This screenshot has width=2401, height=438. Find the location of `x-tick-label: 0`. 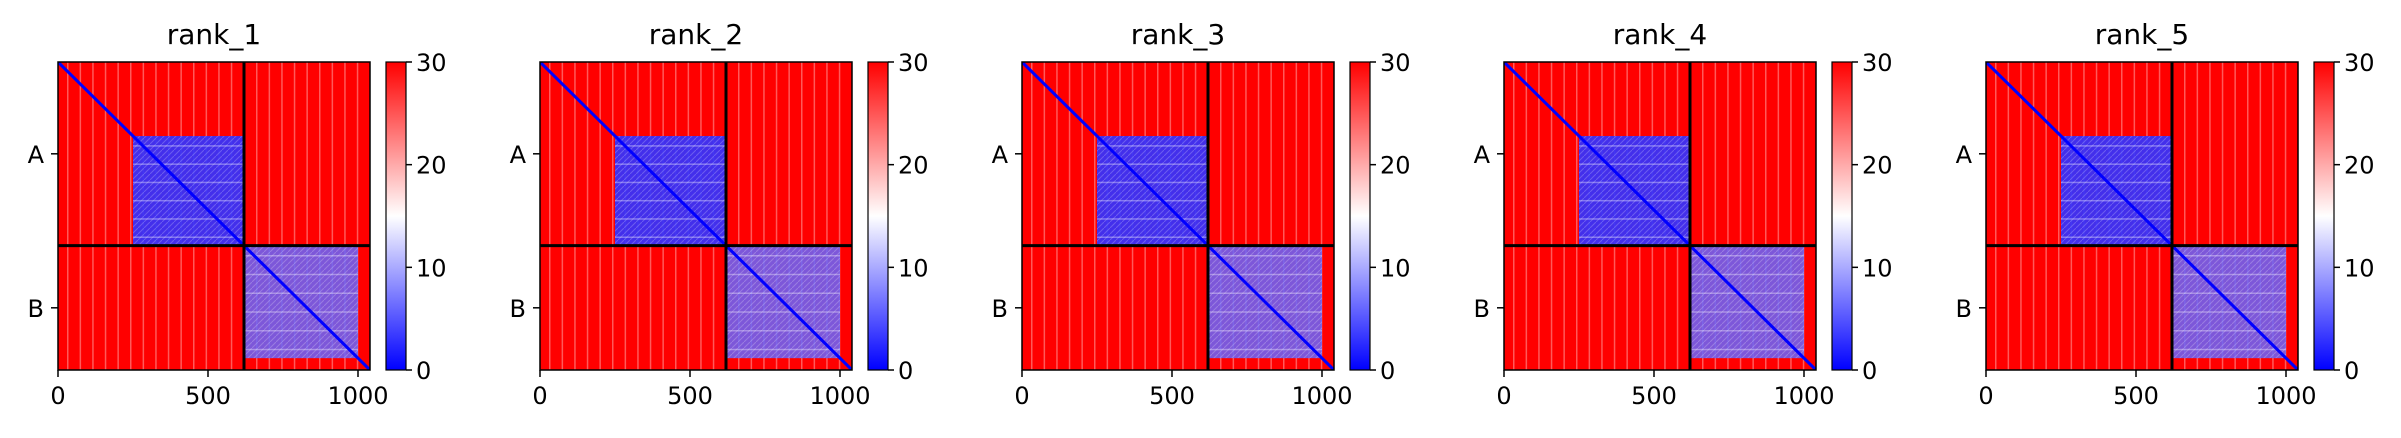

x-tick-label: 0 is located at coordinates (1021, 396).